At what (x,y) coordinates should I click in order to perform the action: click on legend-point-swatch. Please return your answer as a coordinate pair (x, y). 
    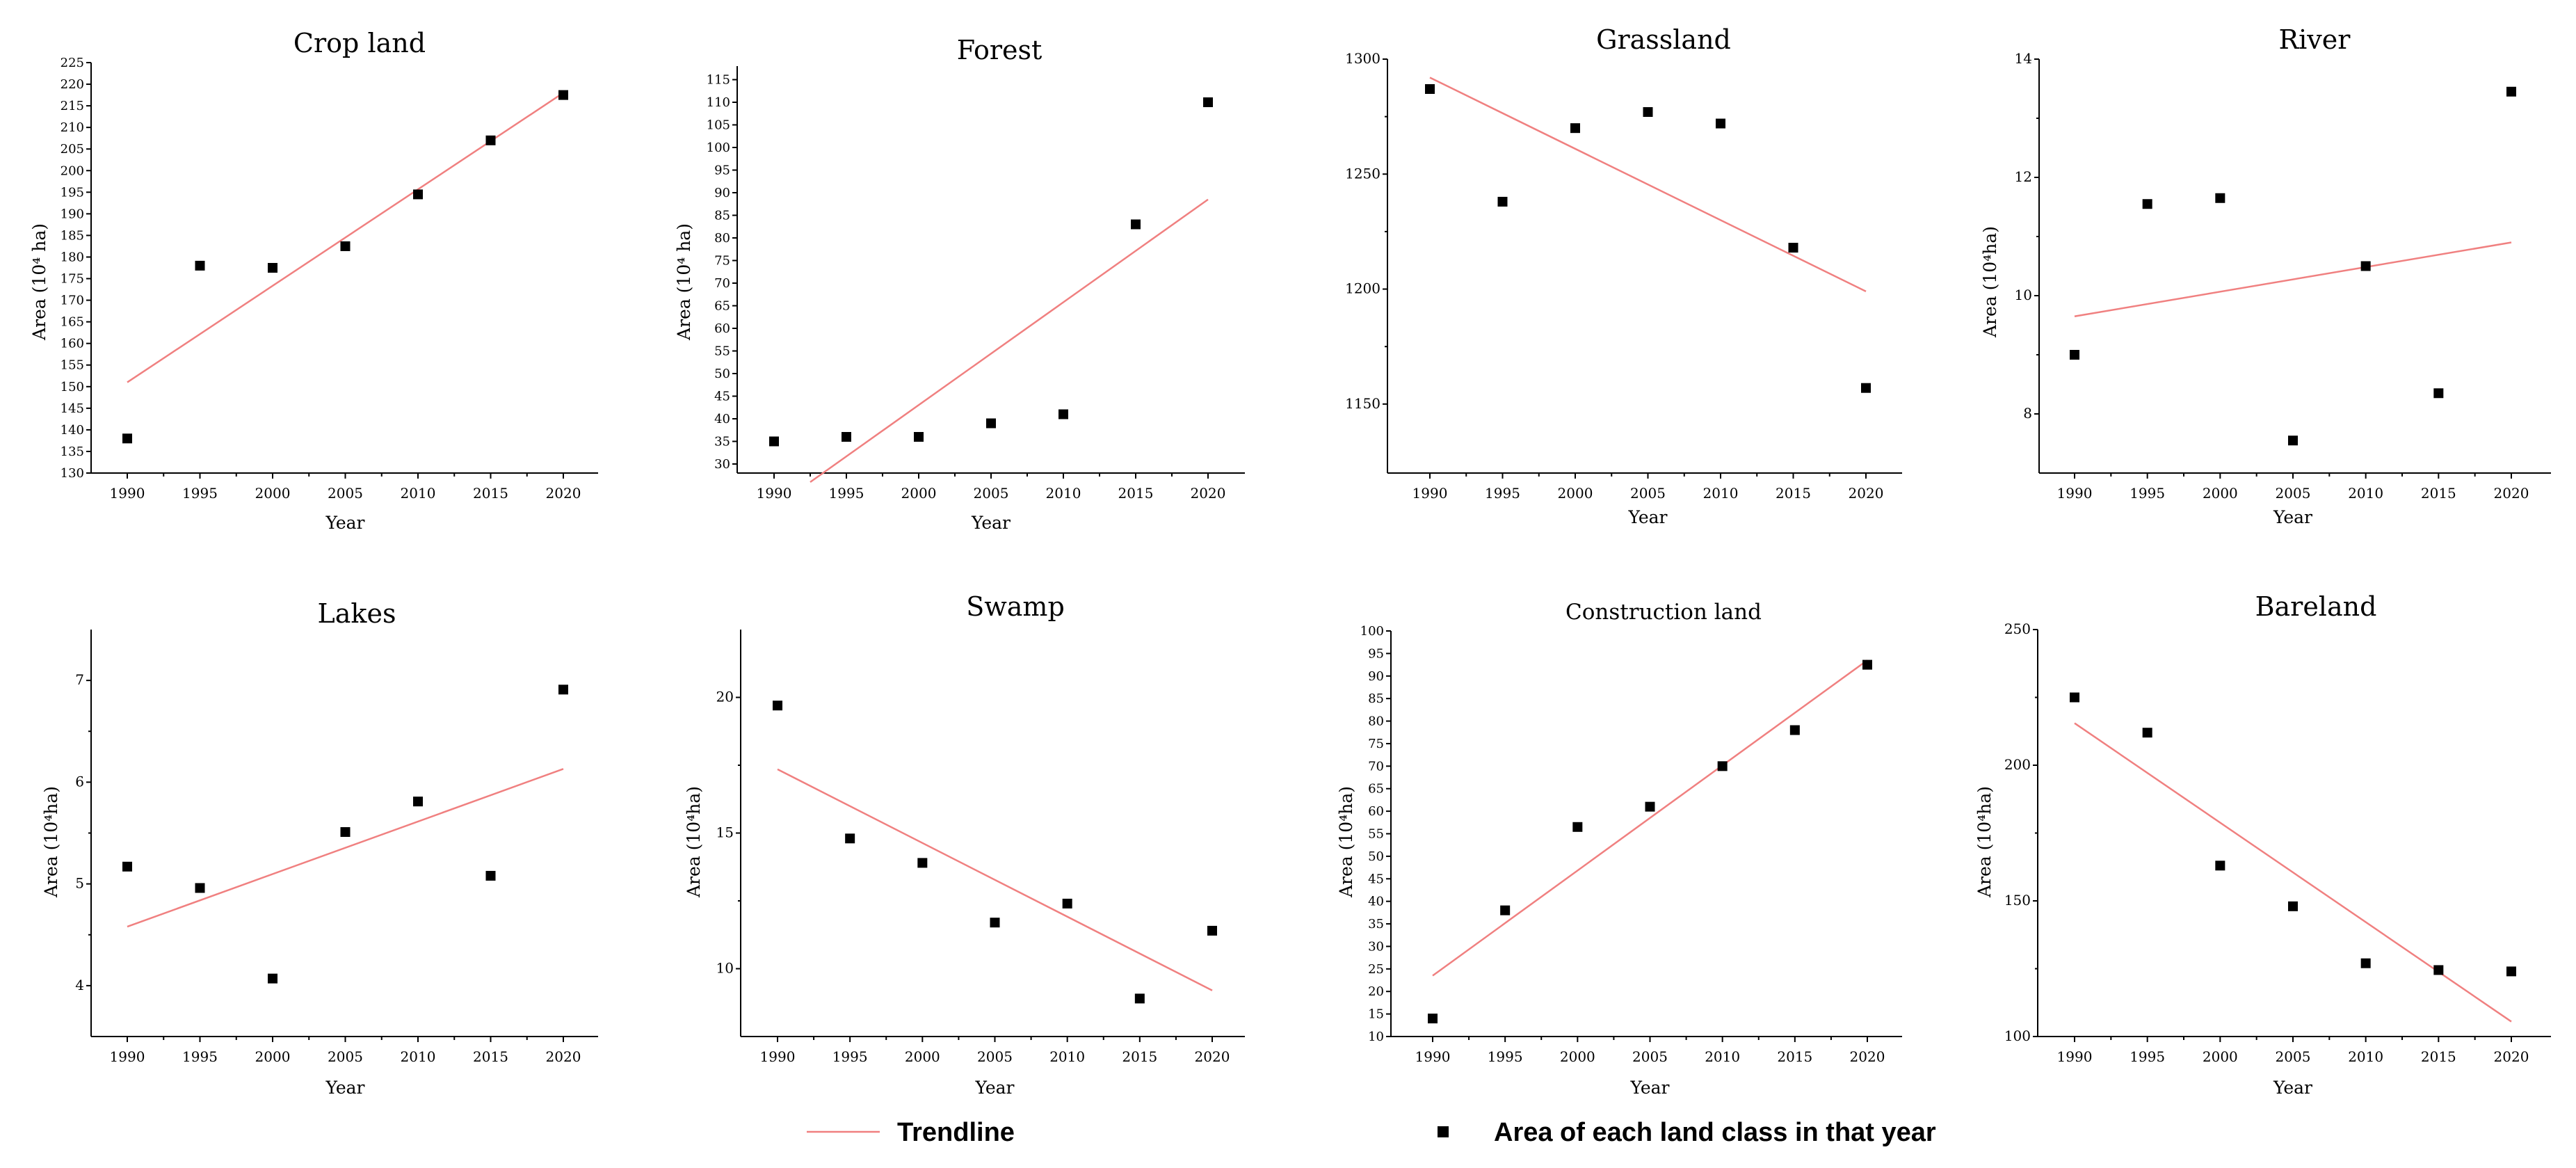
    Looking at the image, I should click on (1444, 1131).